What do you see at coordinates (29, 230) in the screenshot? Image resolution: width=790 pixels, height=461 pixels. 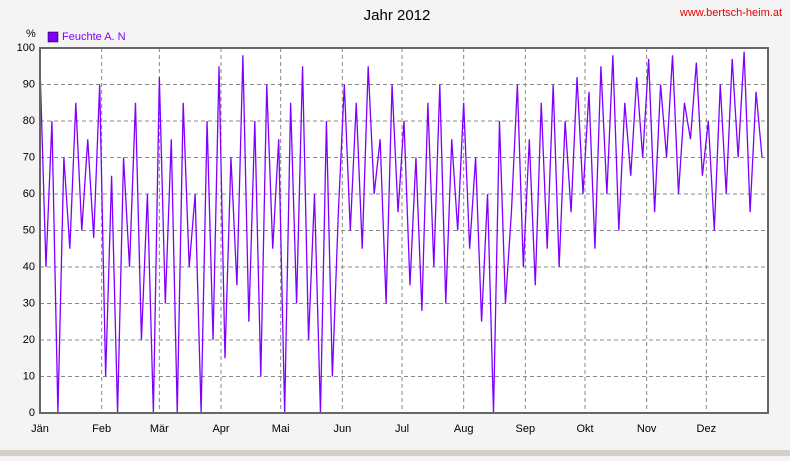 I see `y-tick-label: 50` at bounding box center [29, 230].